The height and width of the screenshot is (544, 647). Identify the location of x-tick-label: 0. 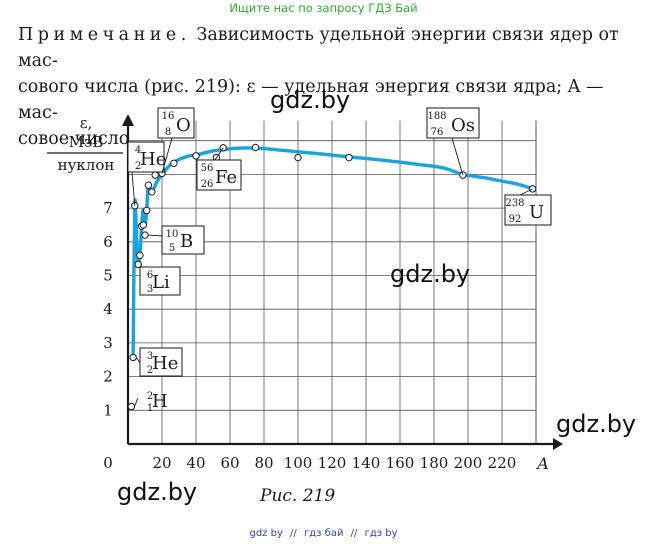
(108, 463).